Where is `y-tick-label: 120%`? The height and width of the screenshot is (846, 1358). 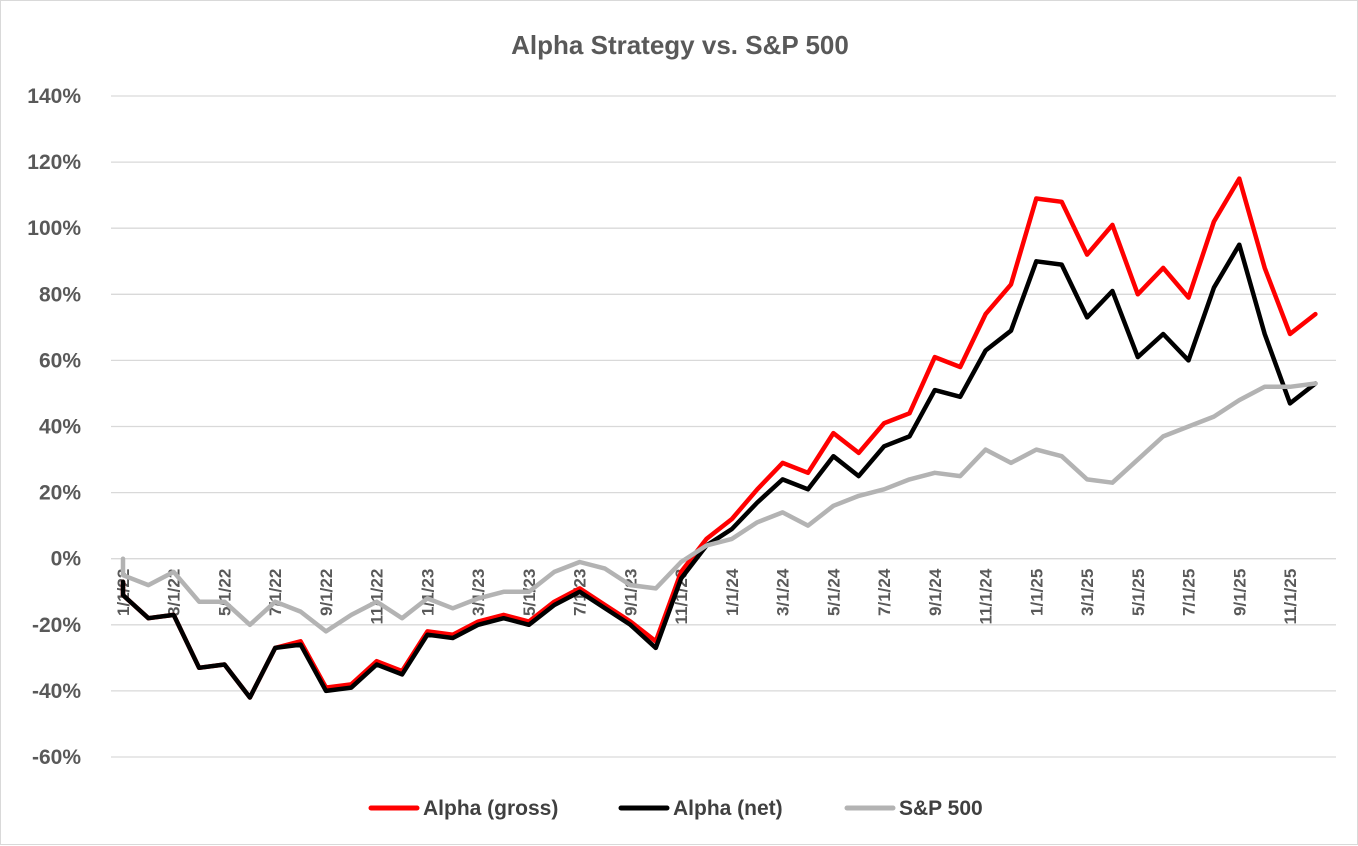 y-tick-label: 120% is located at coordinates (54, 162).